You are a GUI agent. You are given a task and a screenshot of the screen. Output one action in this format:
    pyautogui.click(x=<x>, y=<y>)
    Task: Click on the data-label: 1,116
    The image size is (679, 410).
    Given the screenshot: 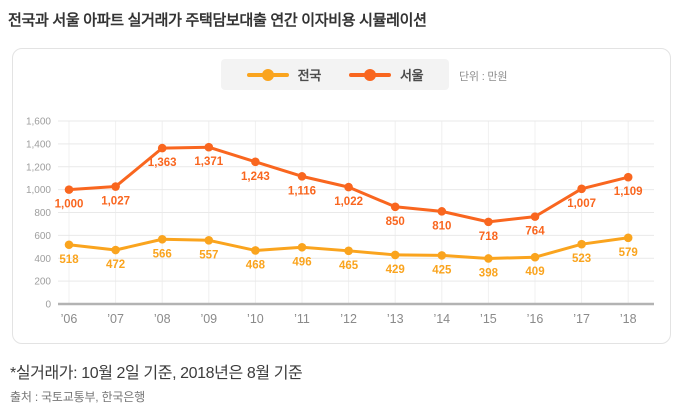 What is the action you would take?
    pyautogui.click(x=302, y=191)
    